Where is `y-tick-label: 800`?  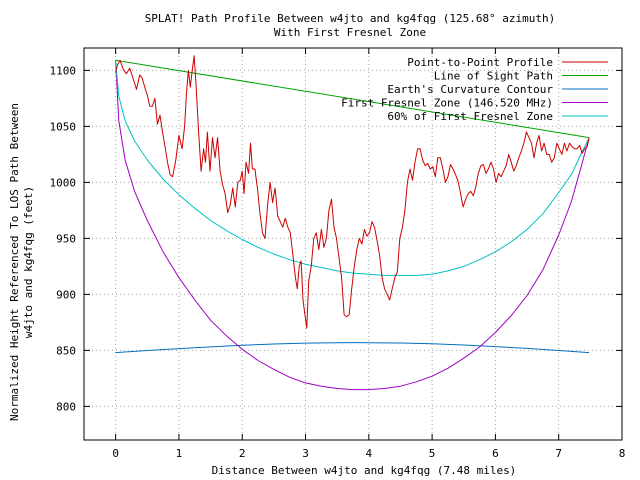
y-tick-label: 800 is located at coordinates (66, 406).